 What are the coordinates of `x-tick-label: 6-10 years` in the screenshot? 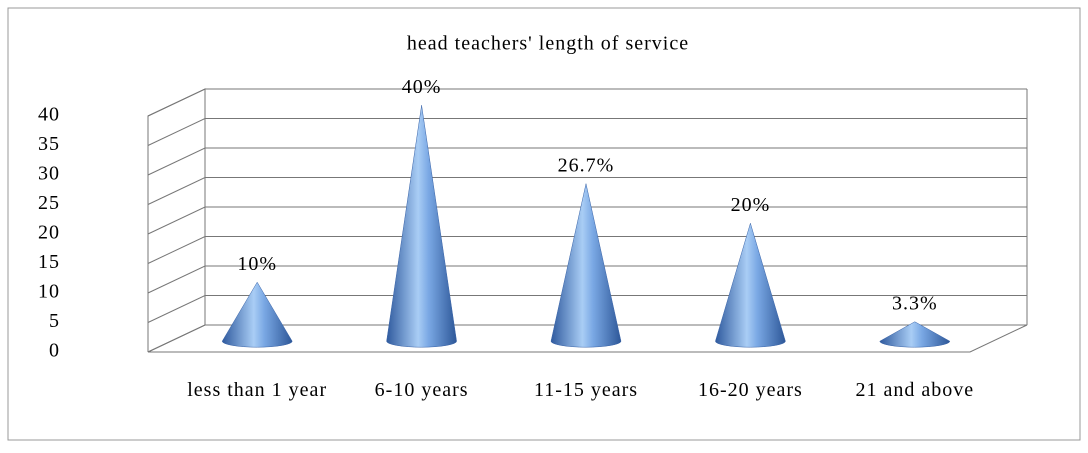 It's located at (421, 390).